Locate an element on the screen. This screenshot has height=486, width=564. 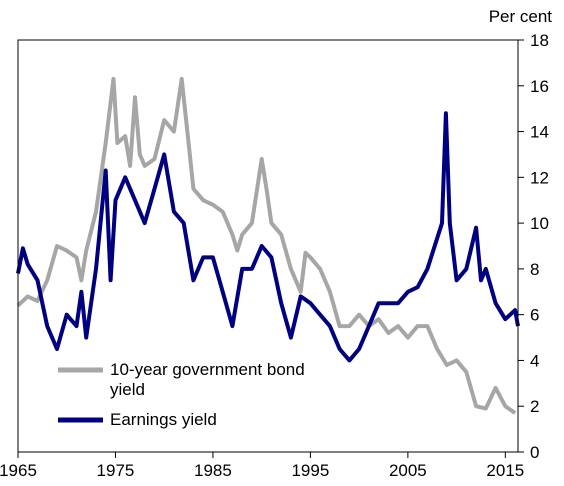
x-tick-label: 2015 is located at coordinates (505, 470).